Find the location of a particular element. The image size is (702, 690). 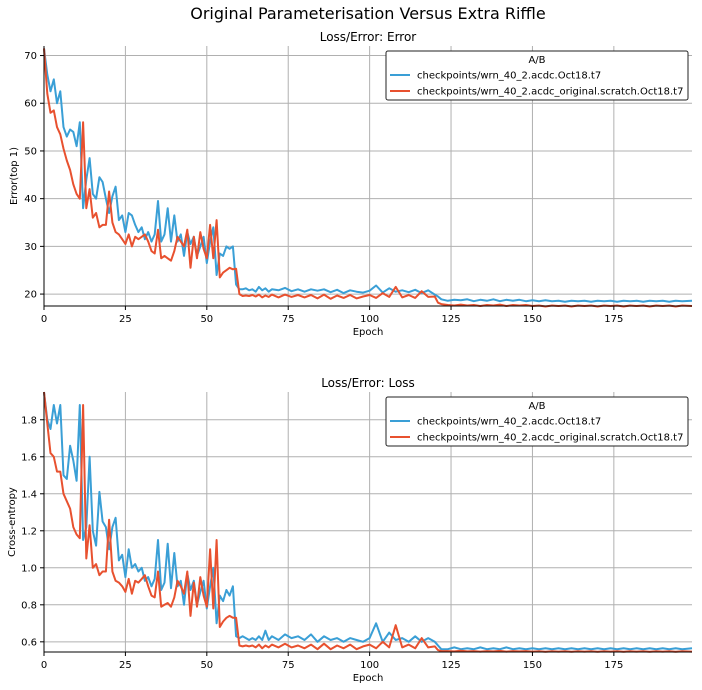

y-tick-label: 40 is located at coordinates (30, 199).